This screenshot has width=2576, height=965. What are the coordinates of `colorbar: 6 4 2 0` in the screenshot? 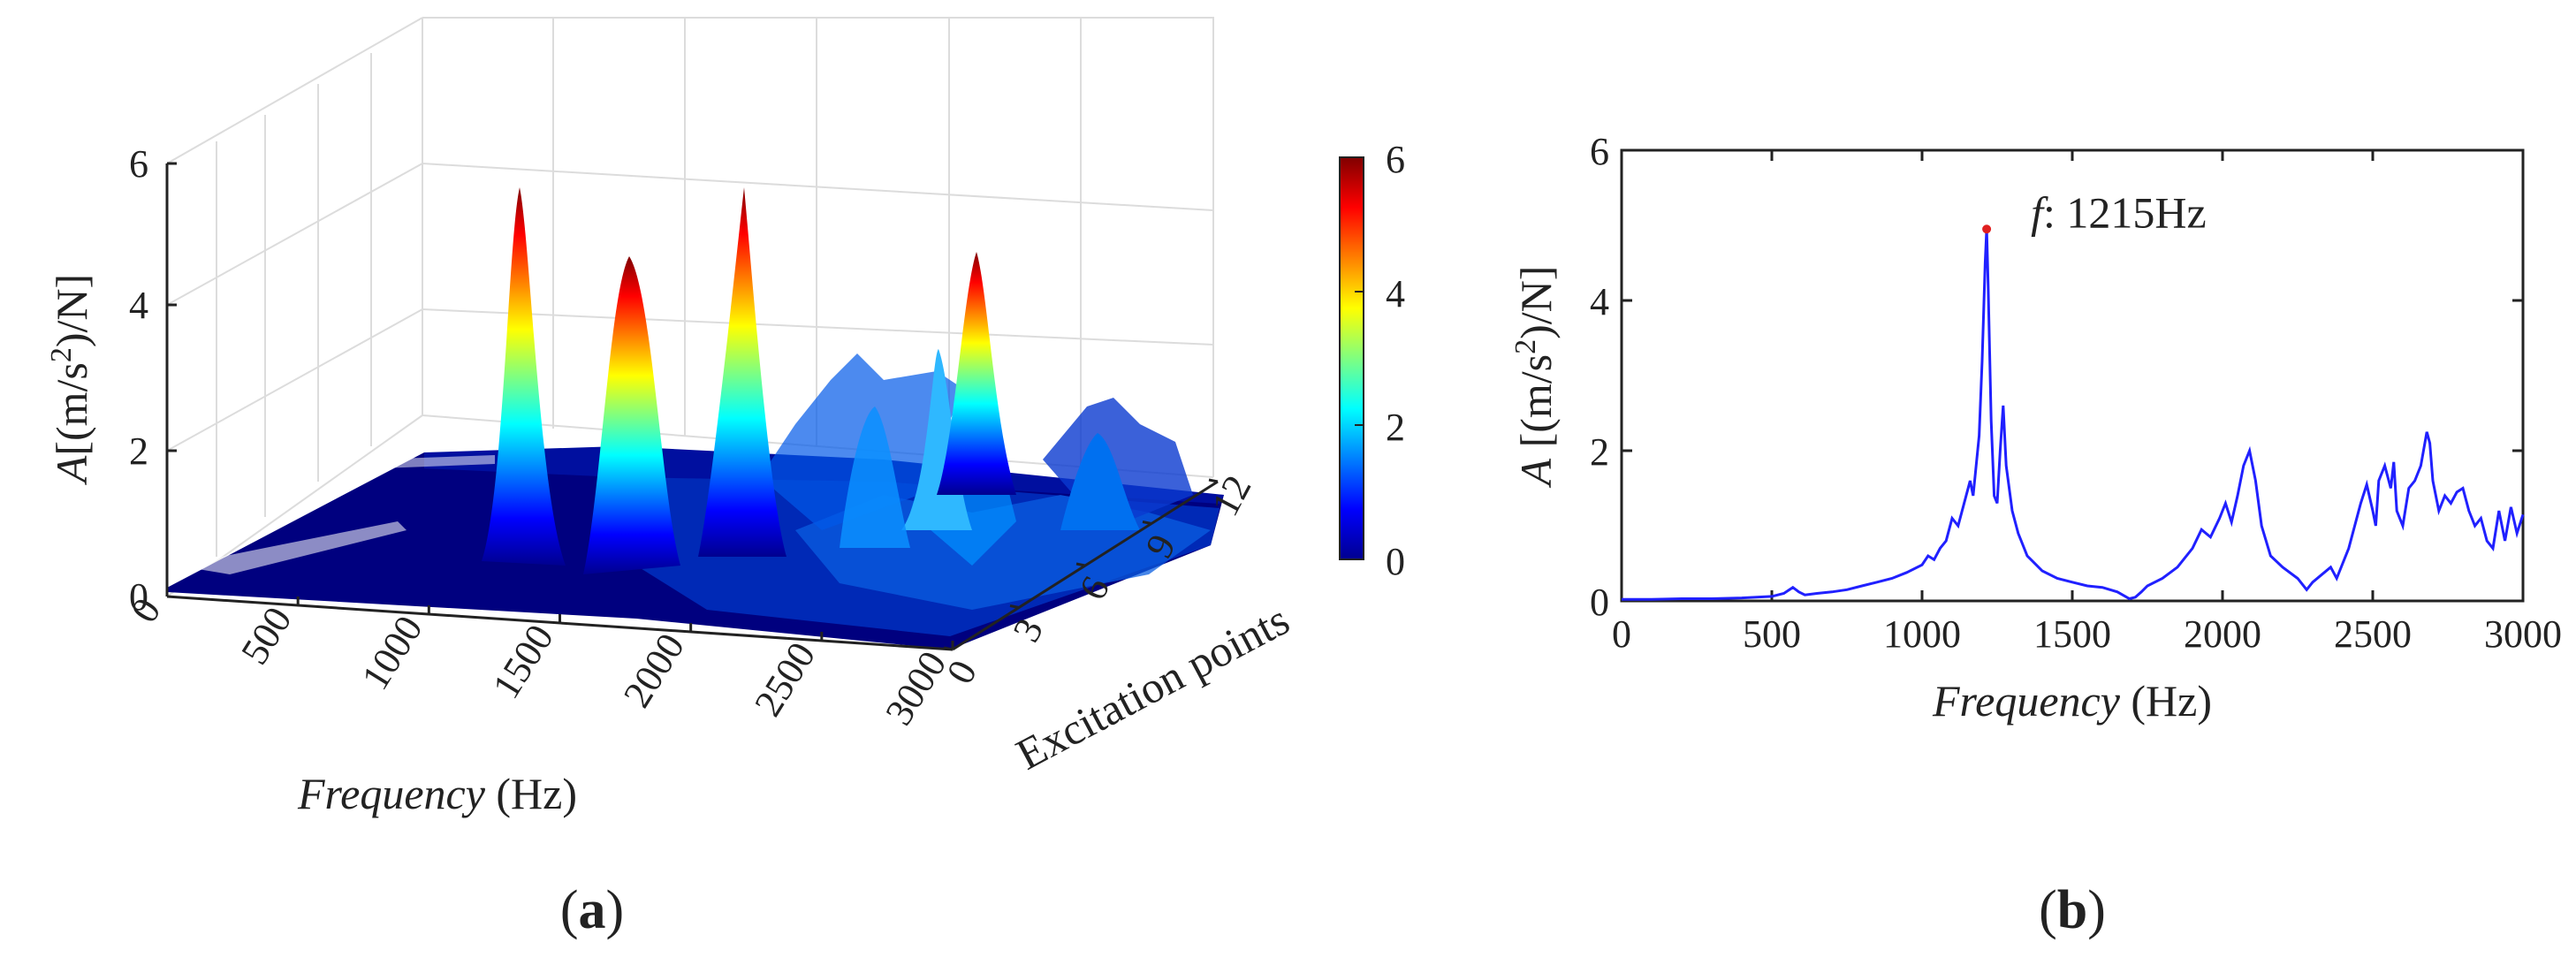 It's located at (1372, 360).